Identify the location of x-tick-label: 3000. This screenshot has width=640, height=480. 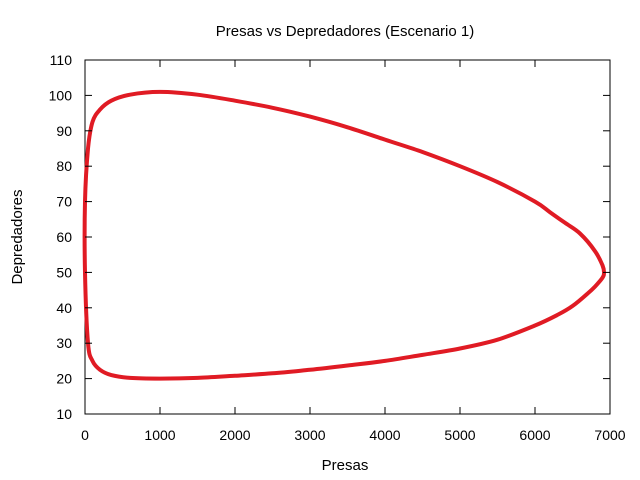
(309, 435).